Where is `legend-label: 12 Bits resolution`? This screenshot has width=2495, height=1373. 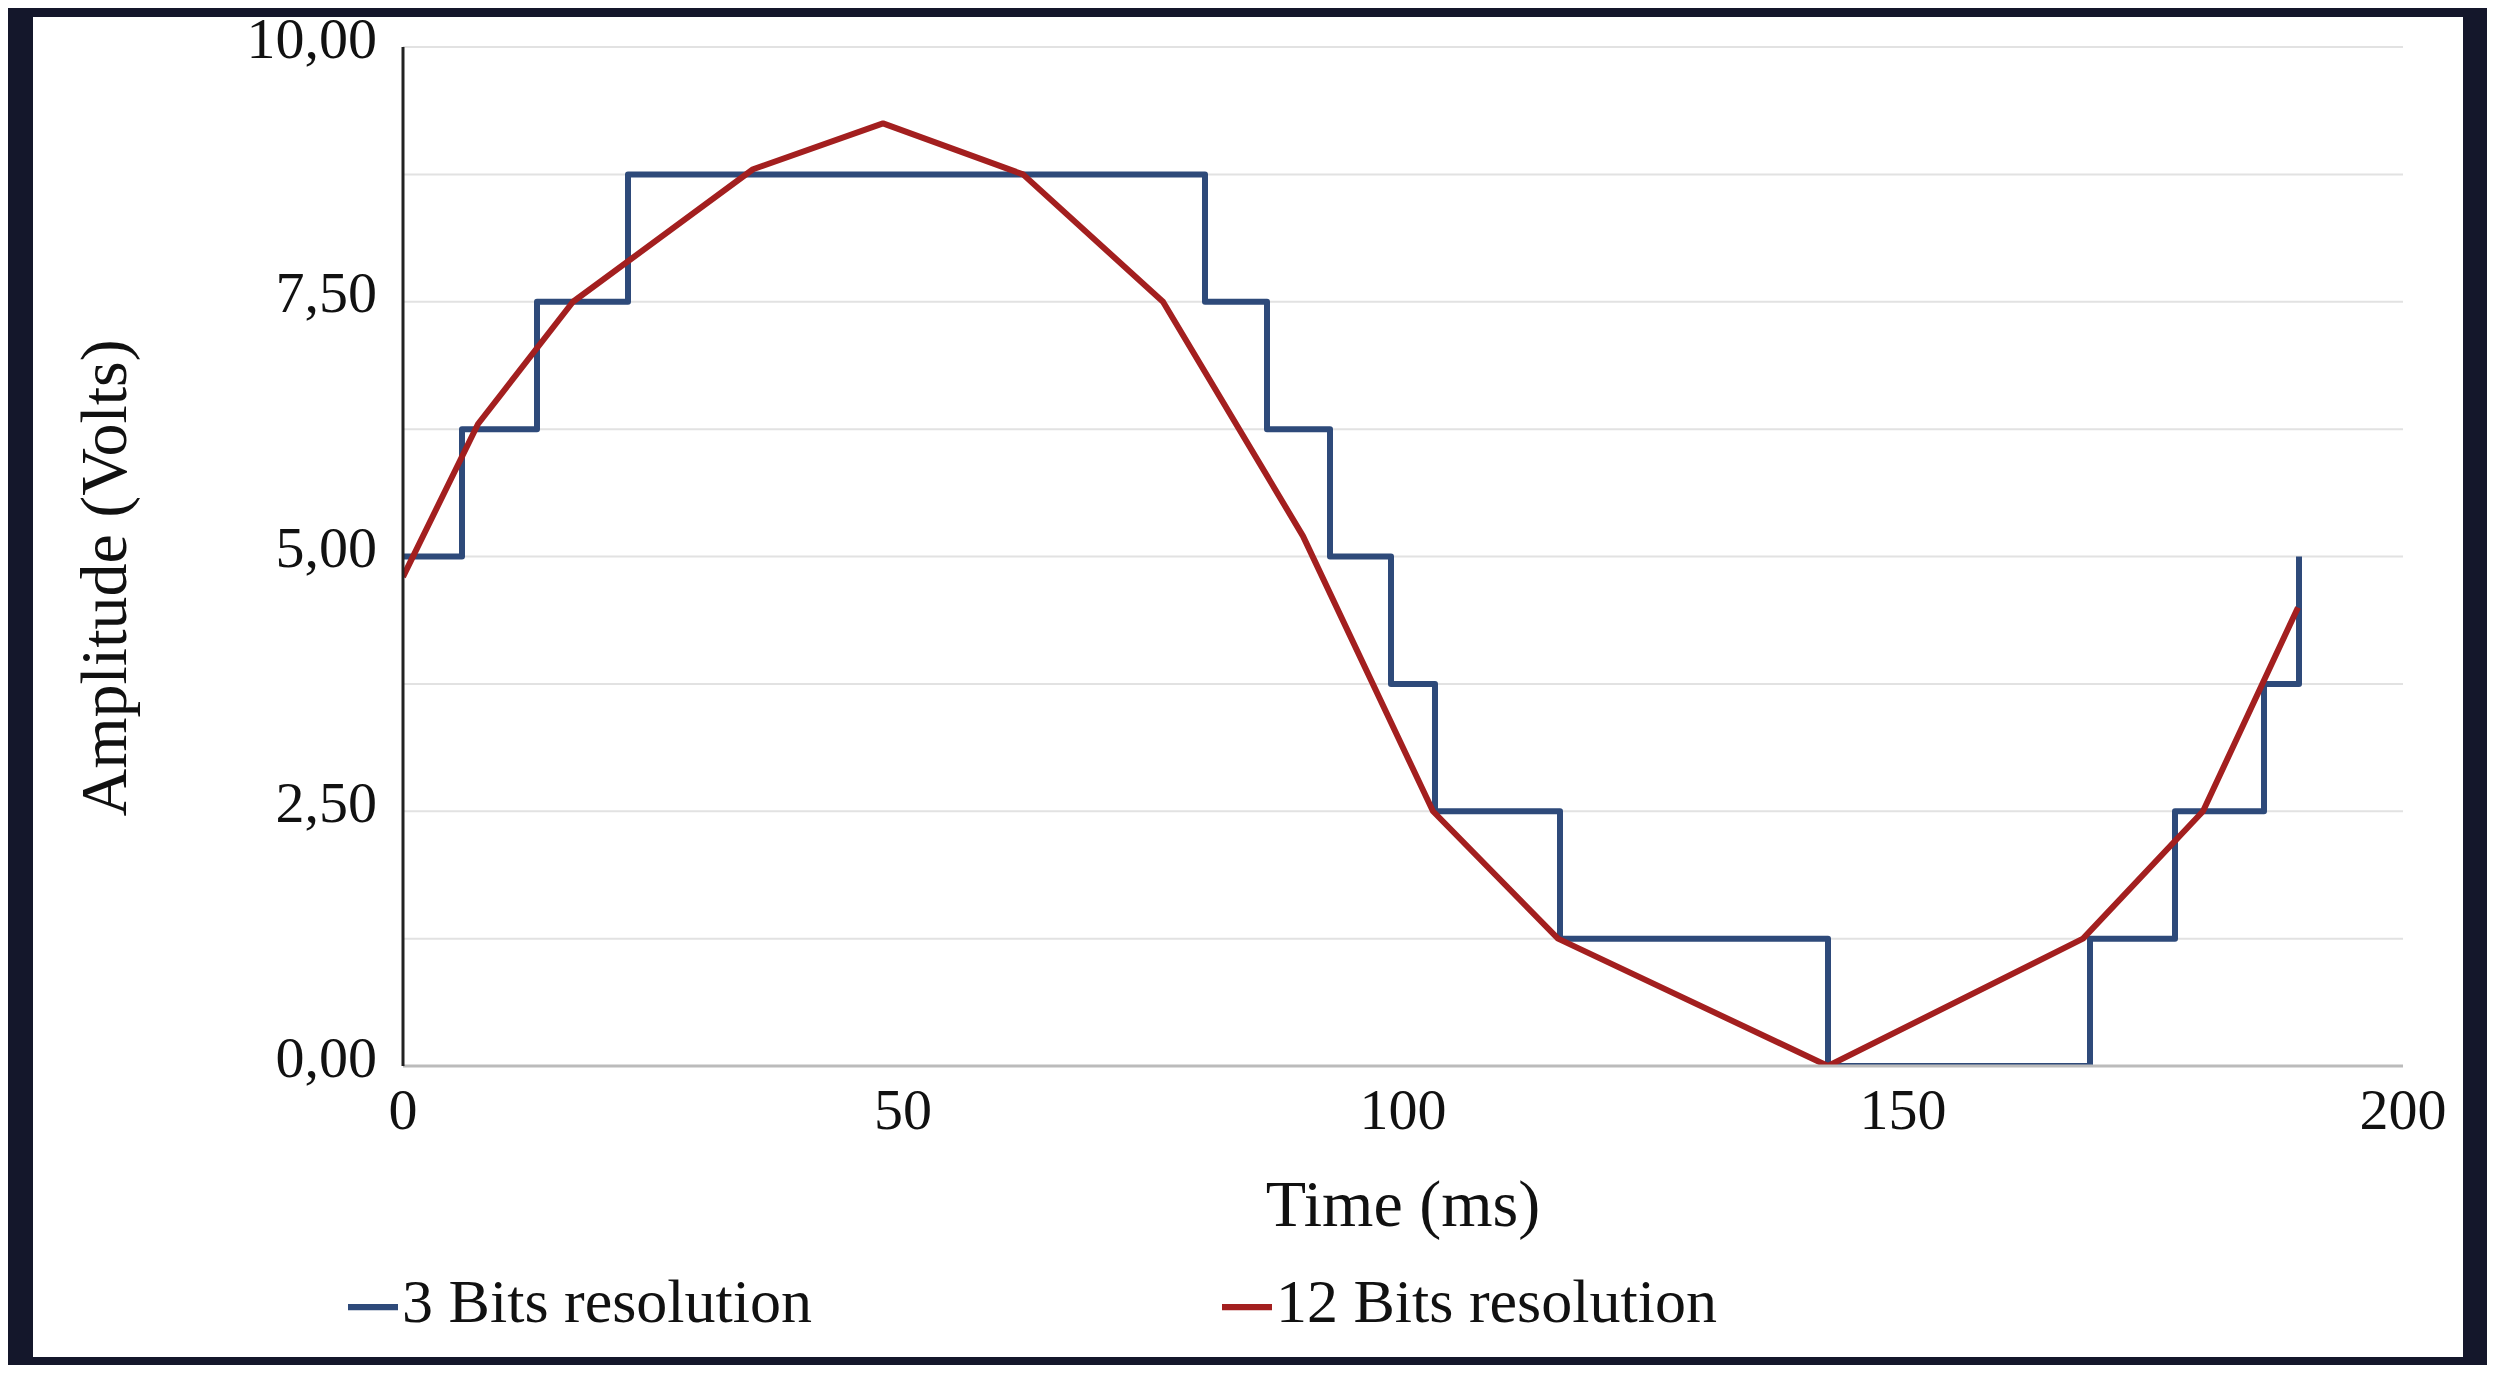
legend-label: 12 Bits resolution is located at coordinates (1496, 1300).